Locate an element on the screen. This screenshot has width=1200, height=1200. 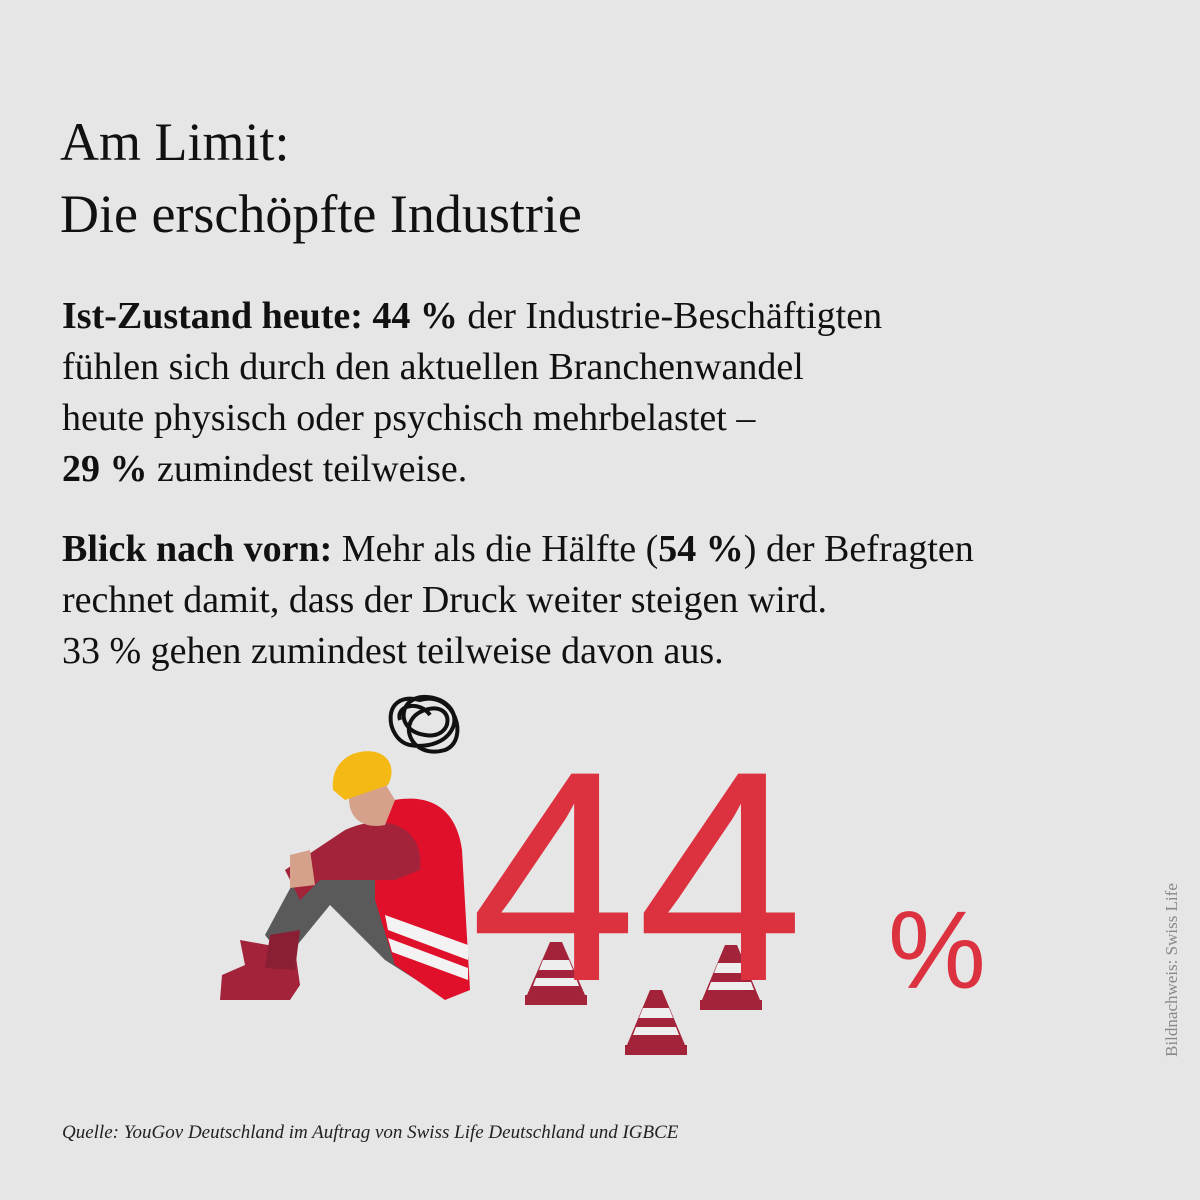
boot is located at coordinates (282, 950).